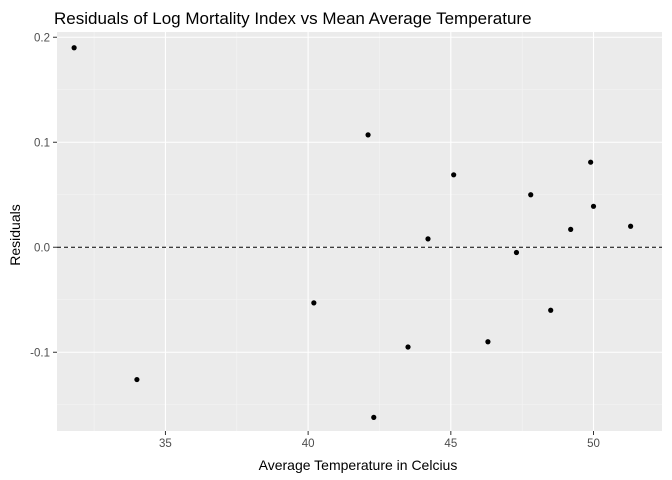  Describe the element at coordinates (42, 248) in the screenshot. I see `y-tick-label: 0.0` at that location.